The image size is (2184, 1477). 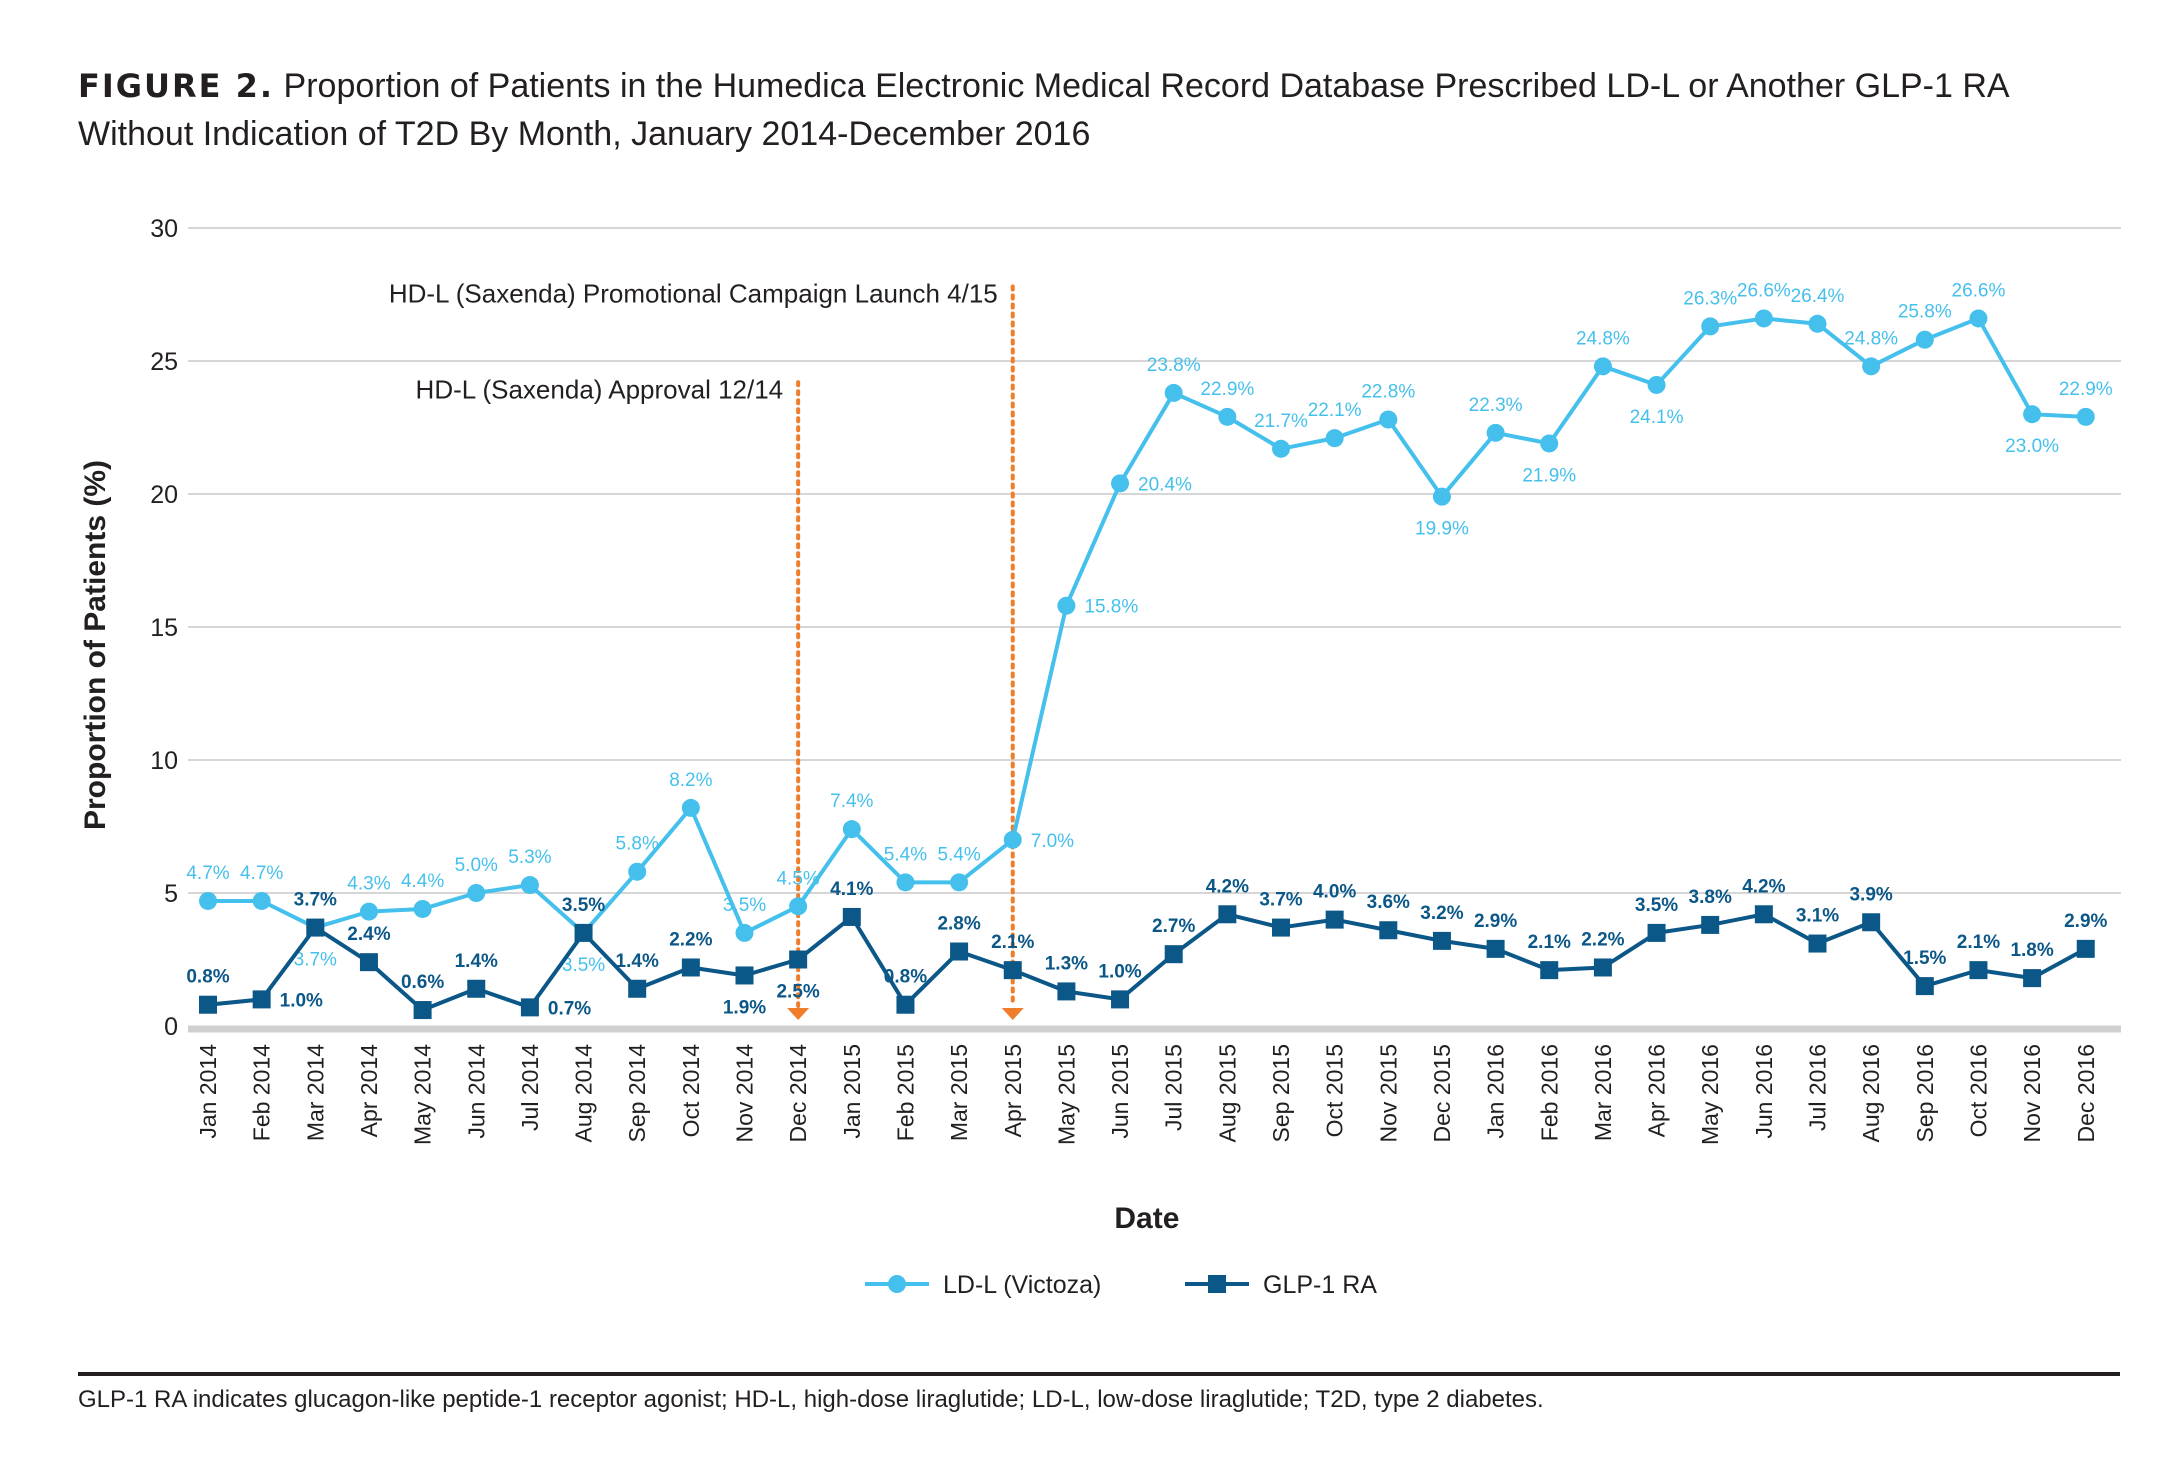 What do you see at coordinates (1870, 894) in the screenshot?
I see `glp1-data-label: 3.9%` at bounding box center [1870, 894].